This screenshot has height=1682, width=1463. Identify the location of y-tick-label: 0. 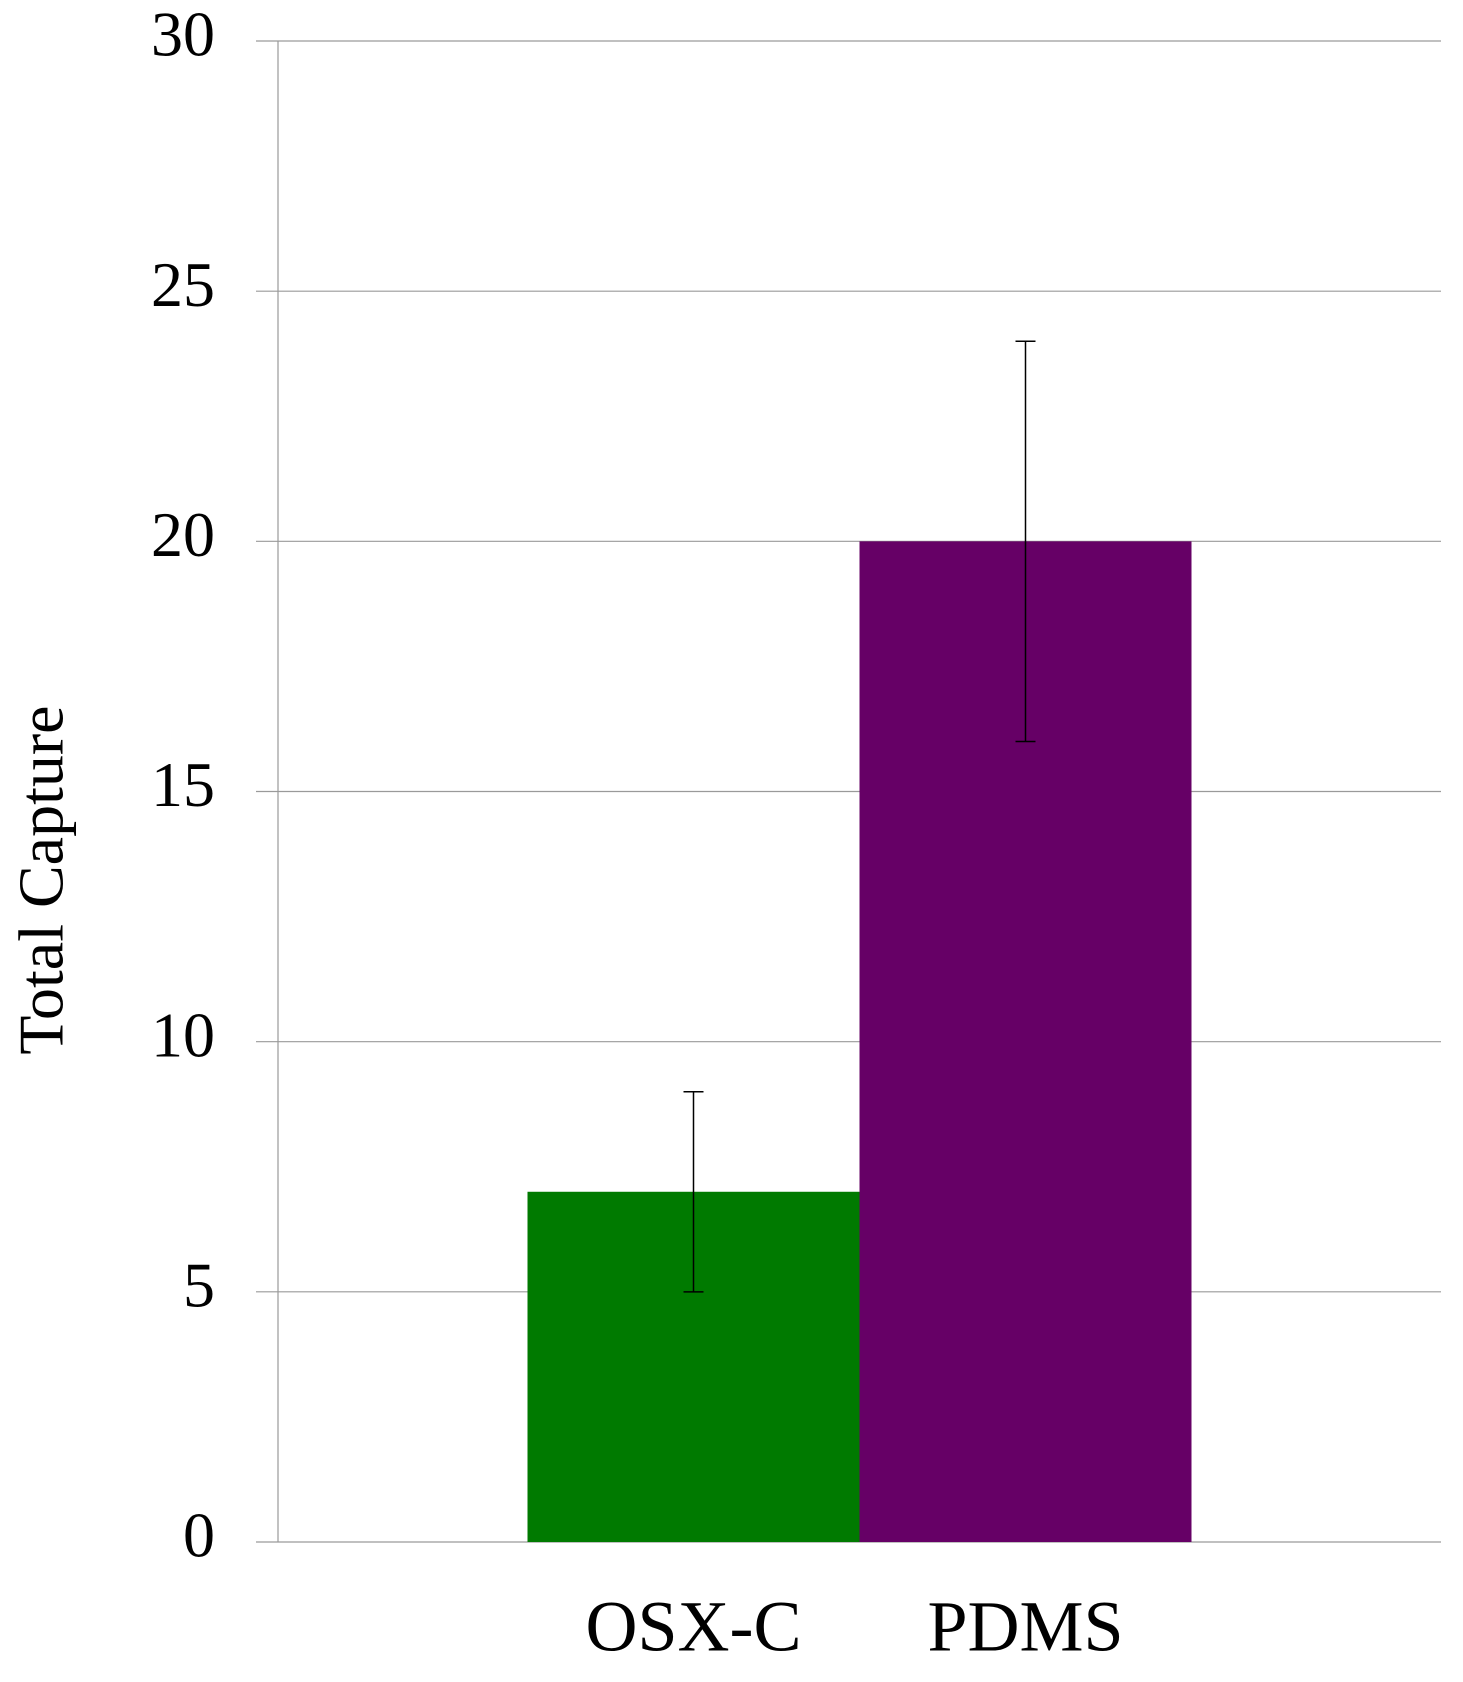
(199, 1535).